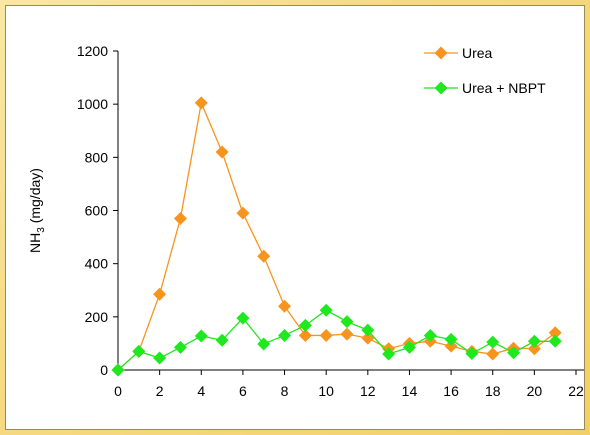  What do you see at coordinates (326, 391) in the screenshot?
I see `x-tick-label: 10` at bounding box center [326, 391].